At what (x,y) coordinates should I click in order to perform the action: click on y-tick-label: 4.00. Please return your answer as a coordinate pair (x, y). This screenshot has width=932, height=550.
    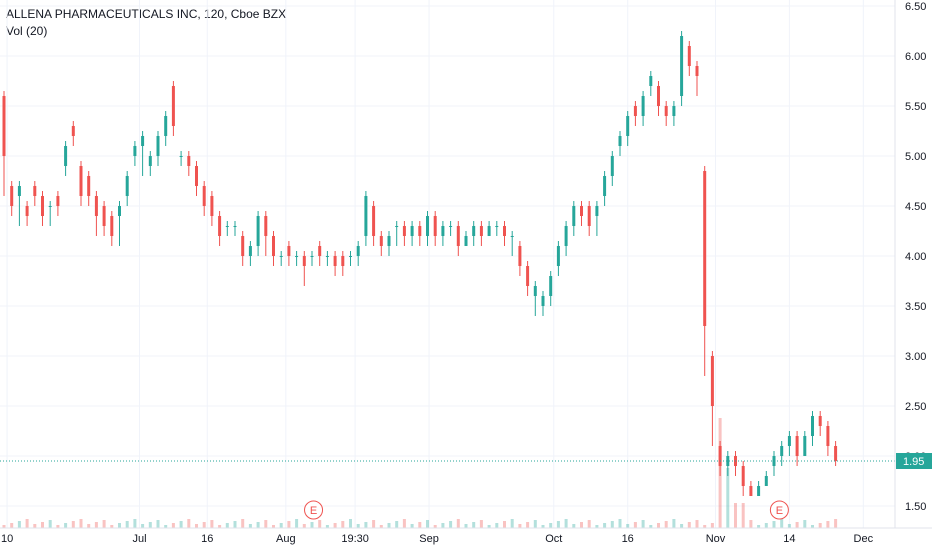
    Looking at the image, I should click on (915, 257).